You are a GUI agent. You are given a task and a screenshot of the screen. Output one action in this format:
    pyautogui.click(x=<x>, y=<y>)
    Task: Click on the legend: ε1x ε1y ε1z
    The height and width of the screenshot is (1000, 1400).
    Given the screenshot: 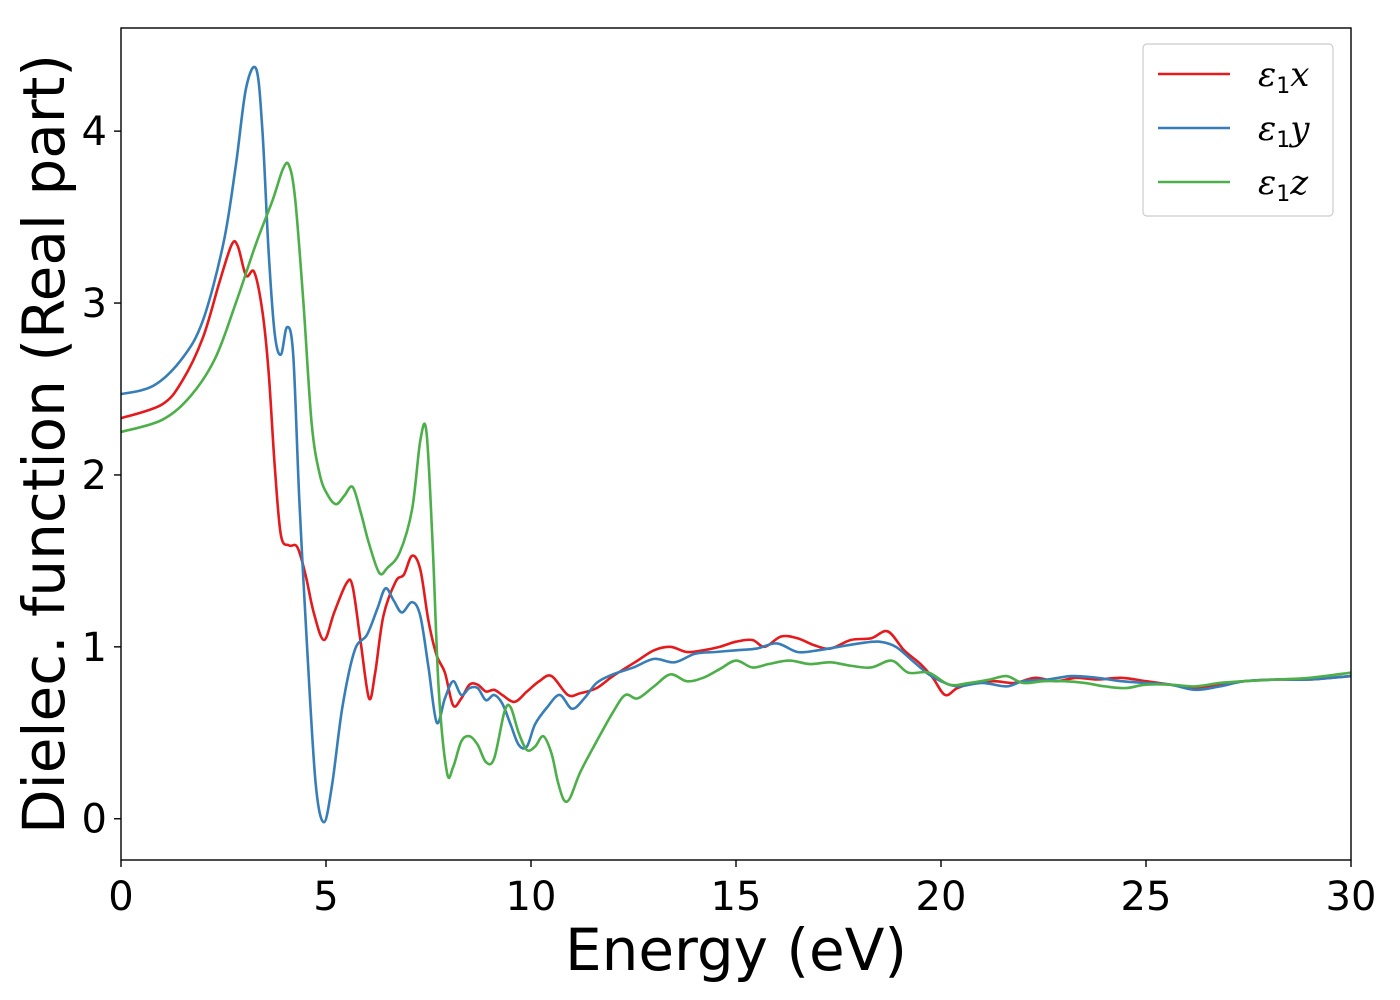 What is the action you would take?
    pyautogui.click(x=1238, y=130)
    